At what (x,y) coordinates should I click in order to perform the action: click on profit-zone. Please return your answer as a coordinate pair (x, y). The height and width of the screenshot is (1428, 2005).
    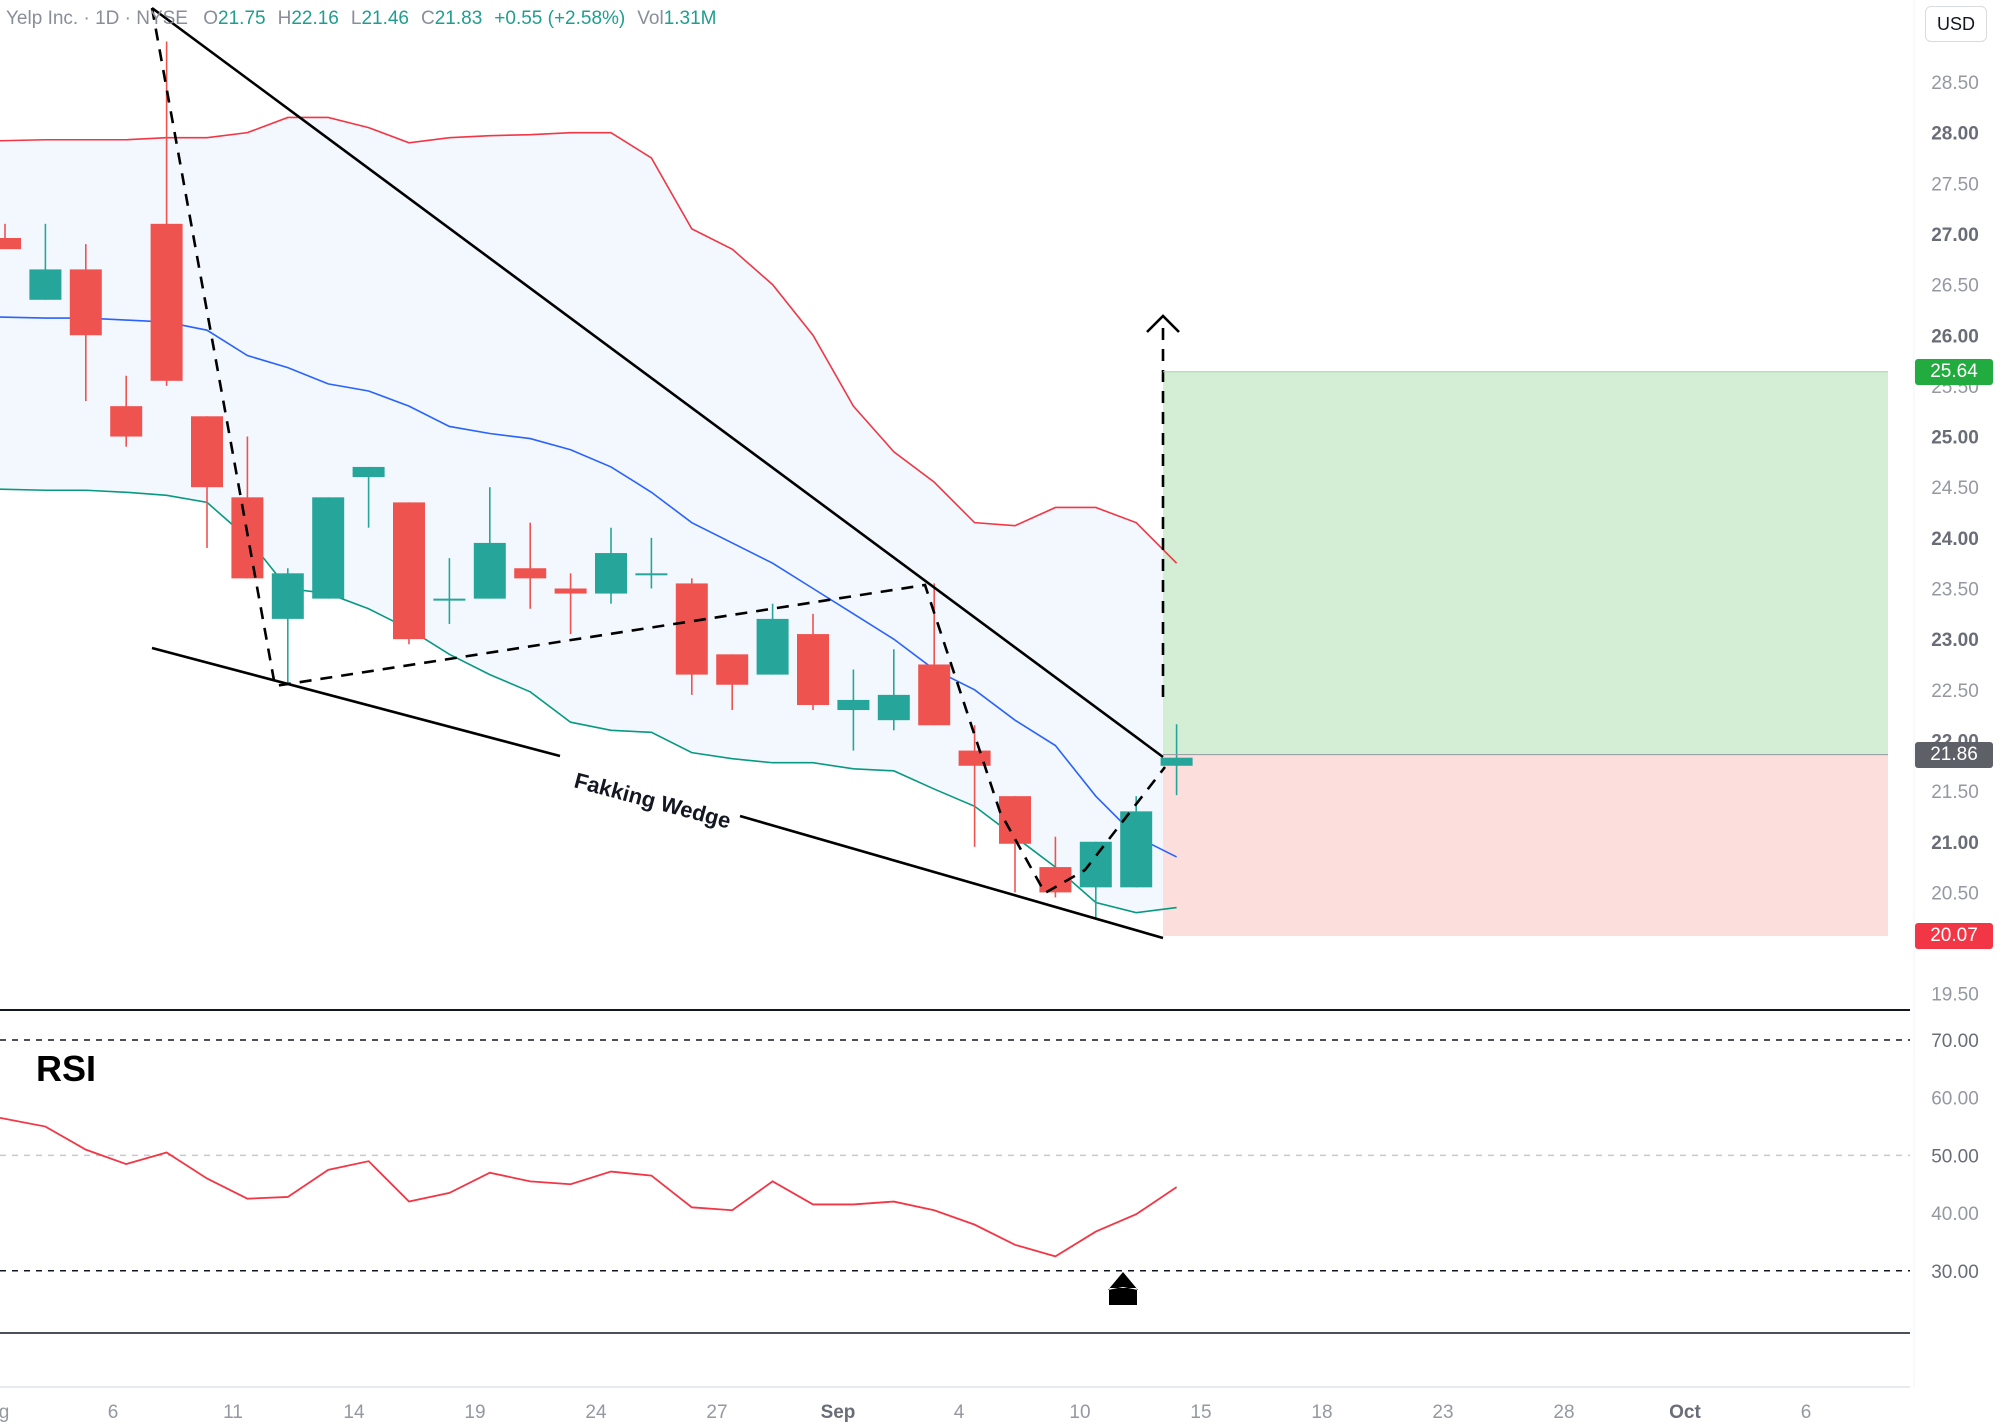
    Looking at the image, I should click on (1525, 563).